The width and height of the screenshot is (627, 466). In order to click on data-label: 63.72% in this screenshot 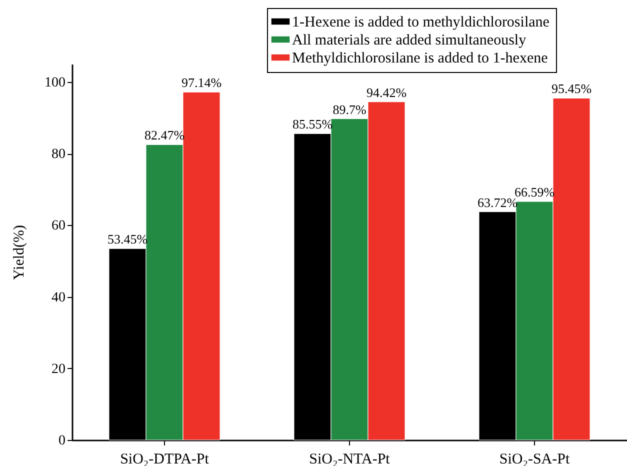, I will do `click(497, 202)`.